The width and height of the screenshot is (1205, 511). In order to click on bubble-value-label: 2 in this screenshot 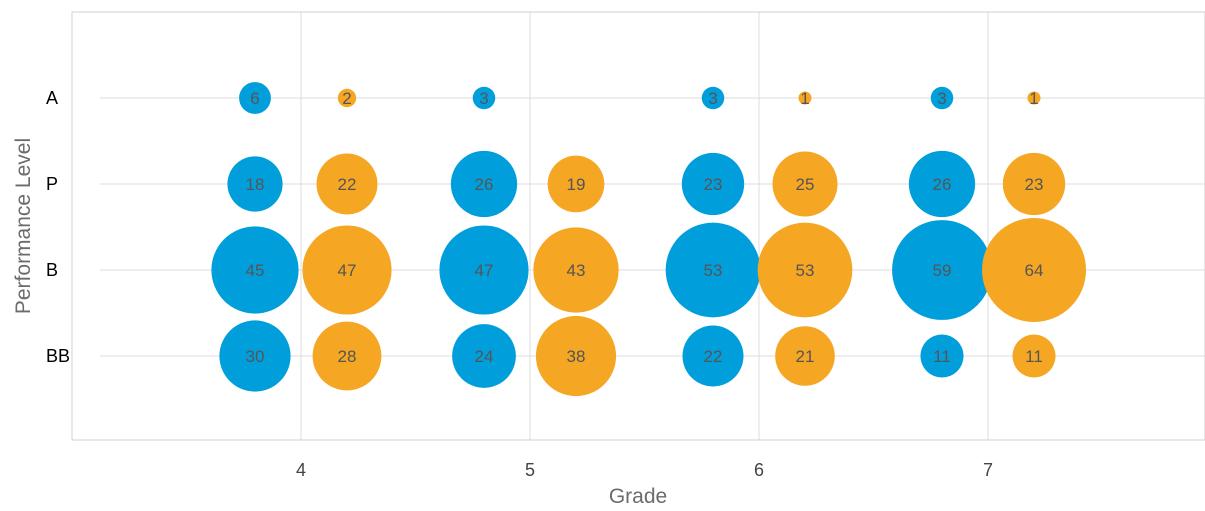, I will do `click(346, 98)`.